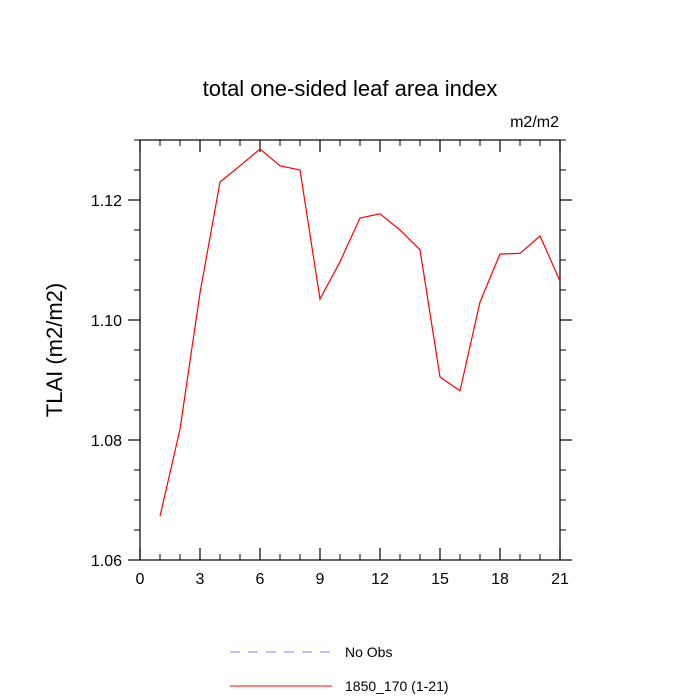 The height and width of the screenshot is (700, 700). Describe the element at coordinates (560, 579) in the screenshot. I see `x-tick-label: 21` at that location.